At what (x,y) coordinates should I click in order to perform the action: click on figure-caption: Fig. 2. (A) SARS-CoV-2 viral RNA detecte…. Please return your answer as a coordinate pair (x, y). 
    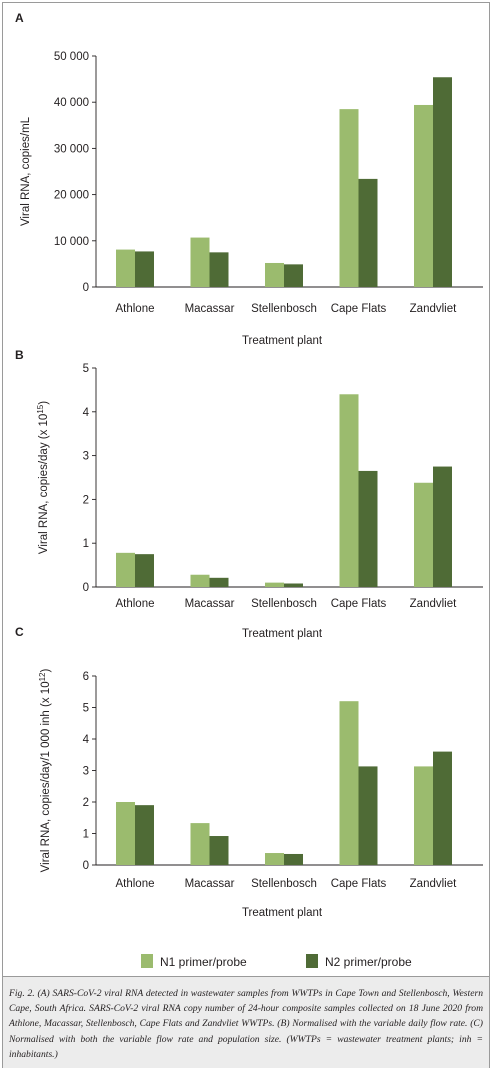
    Looking at the image, I should click on (246, 1024).